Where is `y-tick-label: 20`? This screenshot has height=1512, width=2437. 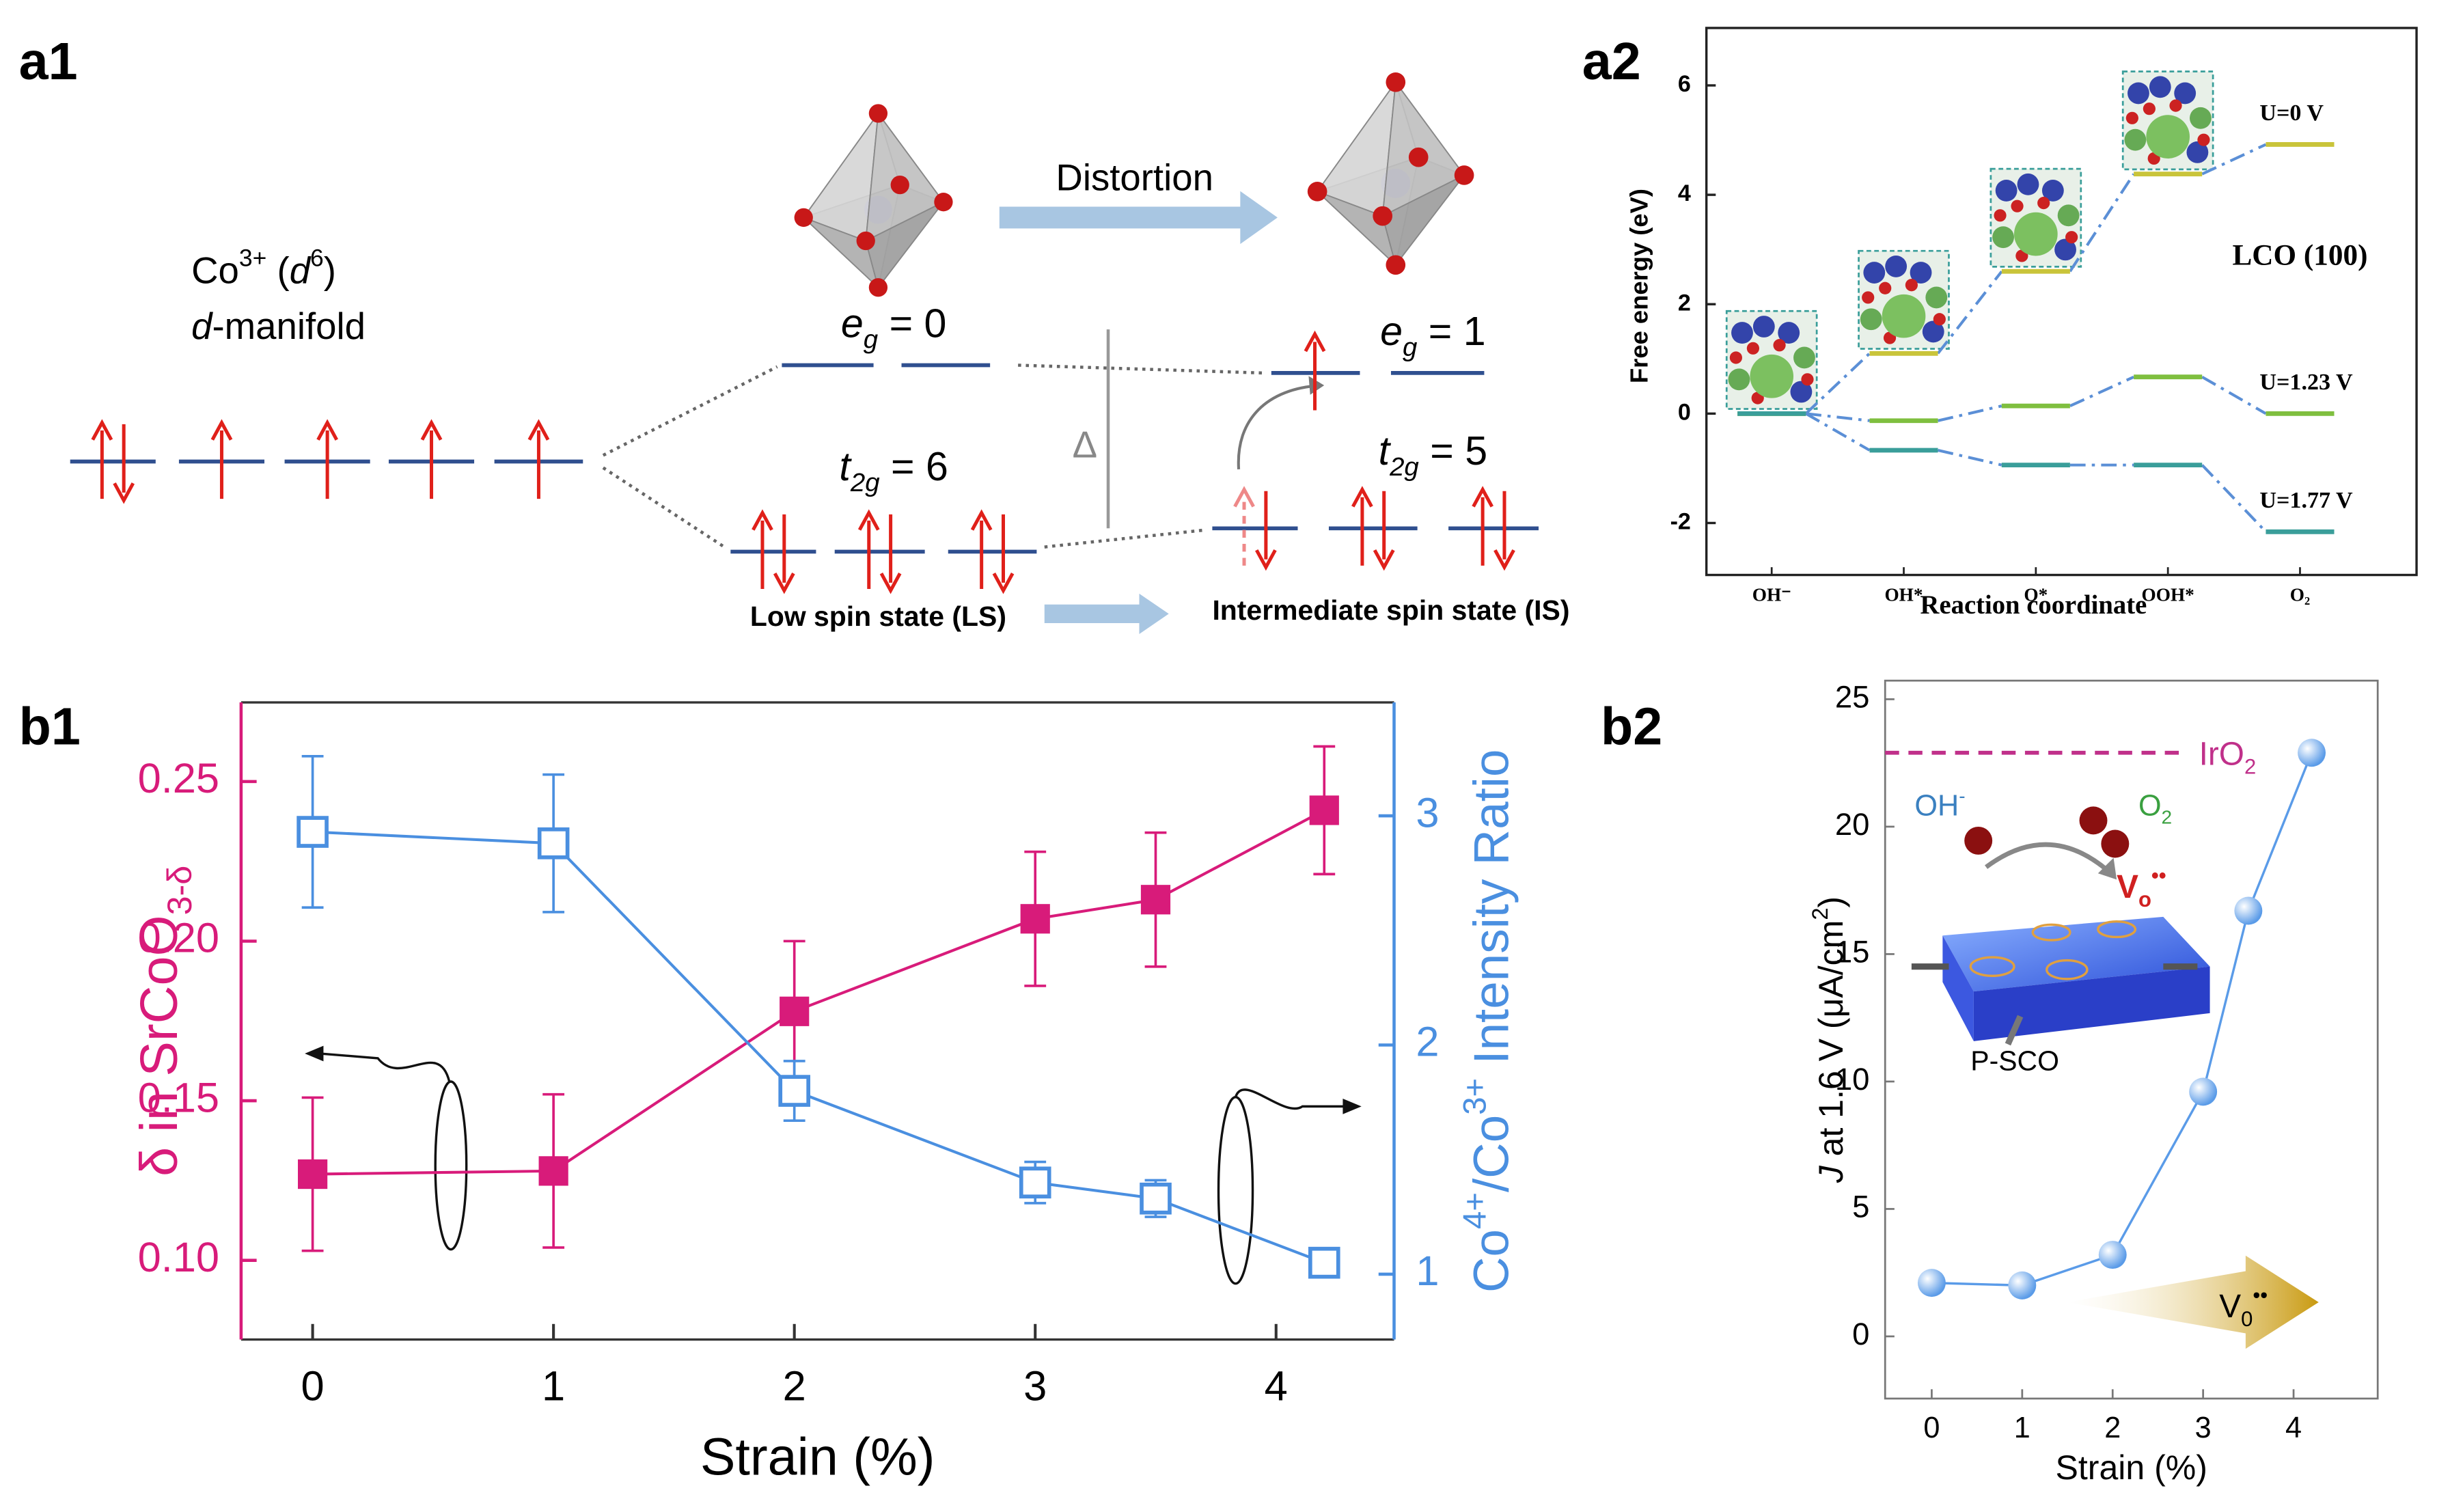
y-tick-label: 20 is located at coordinates (1852, 824).